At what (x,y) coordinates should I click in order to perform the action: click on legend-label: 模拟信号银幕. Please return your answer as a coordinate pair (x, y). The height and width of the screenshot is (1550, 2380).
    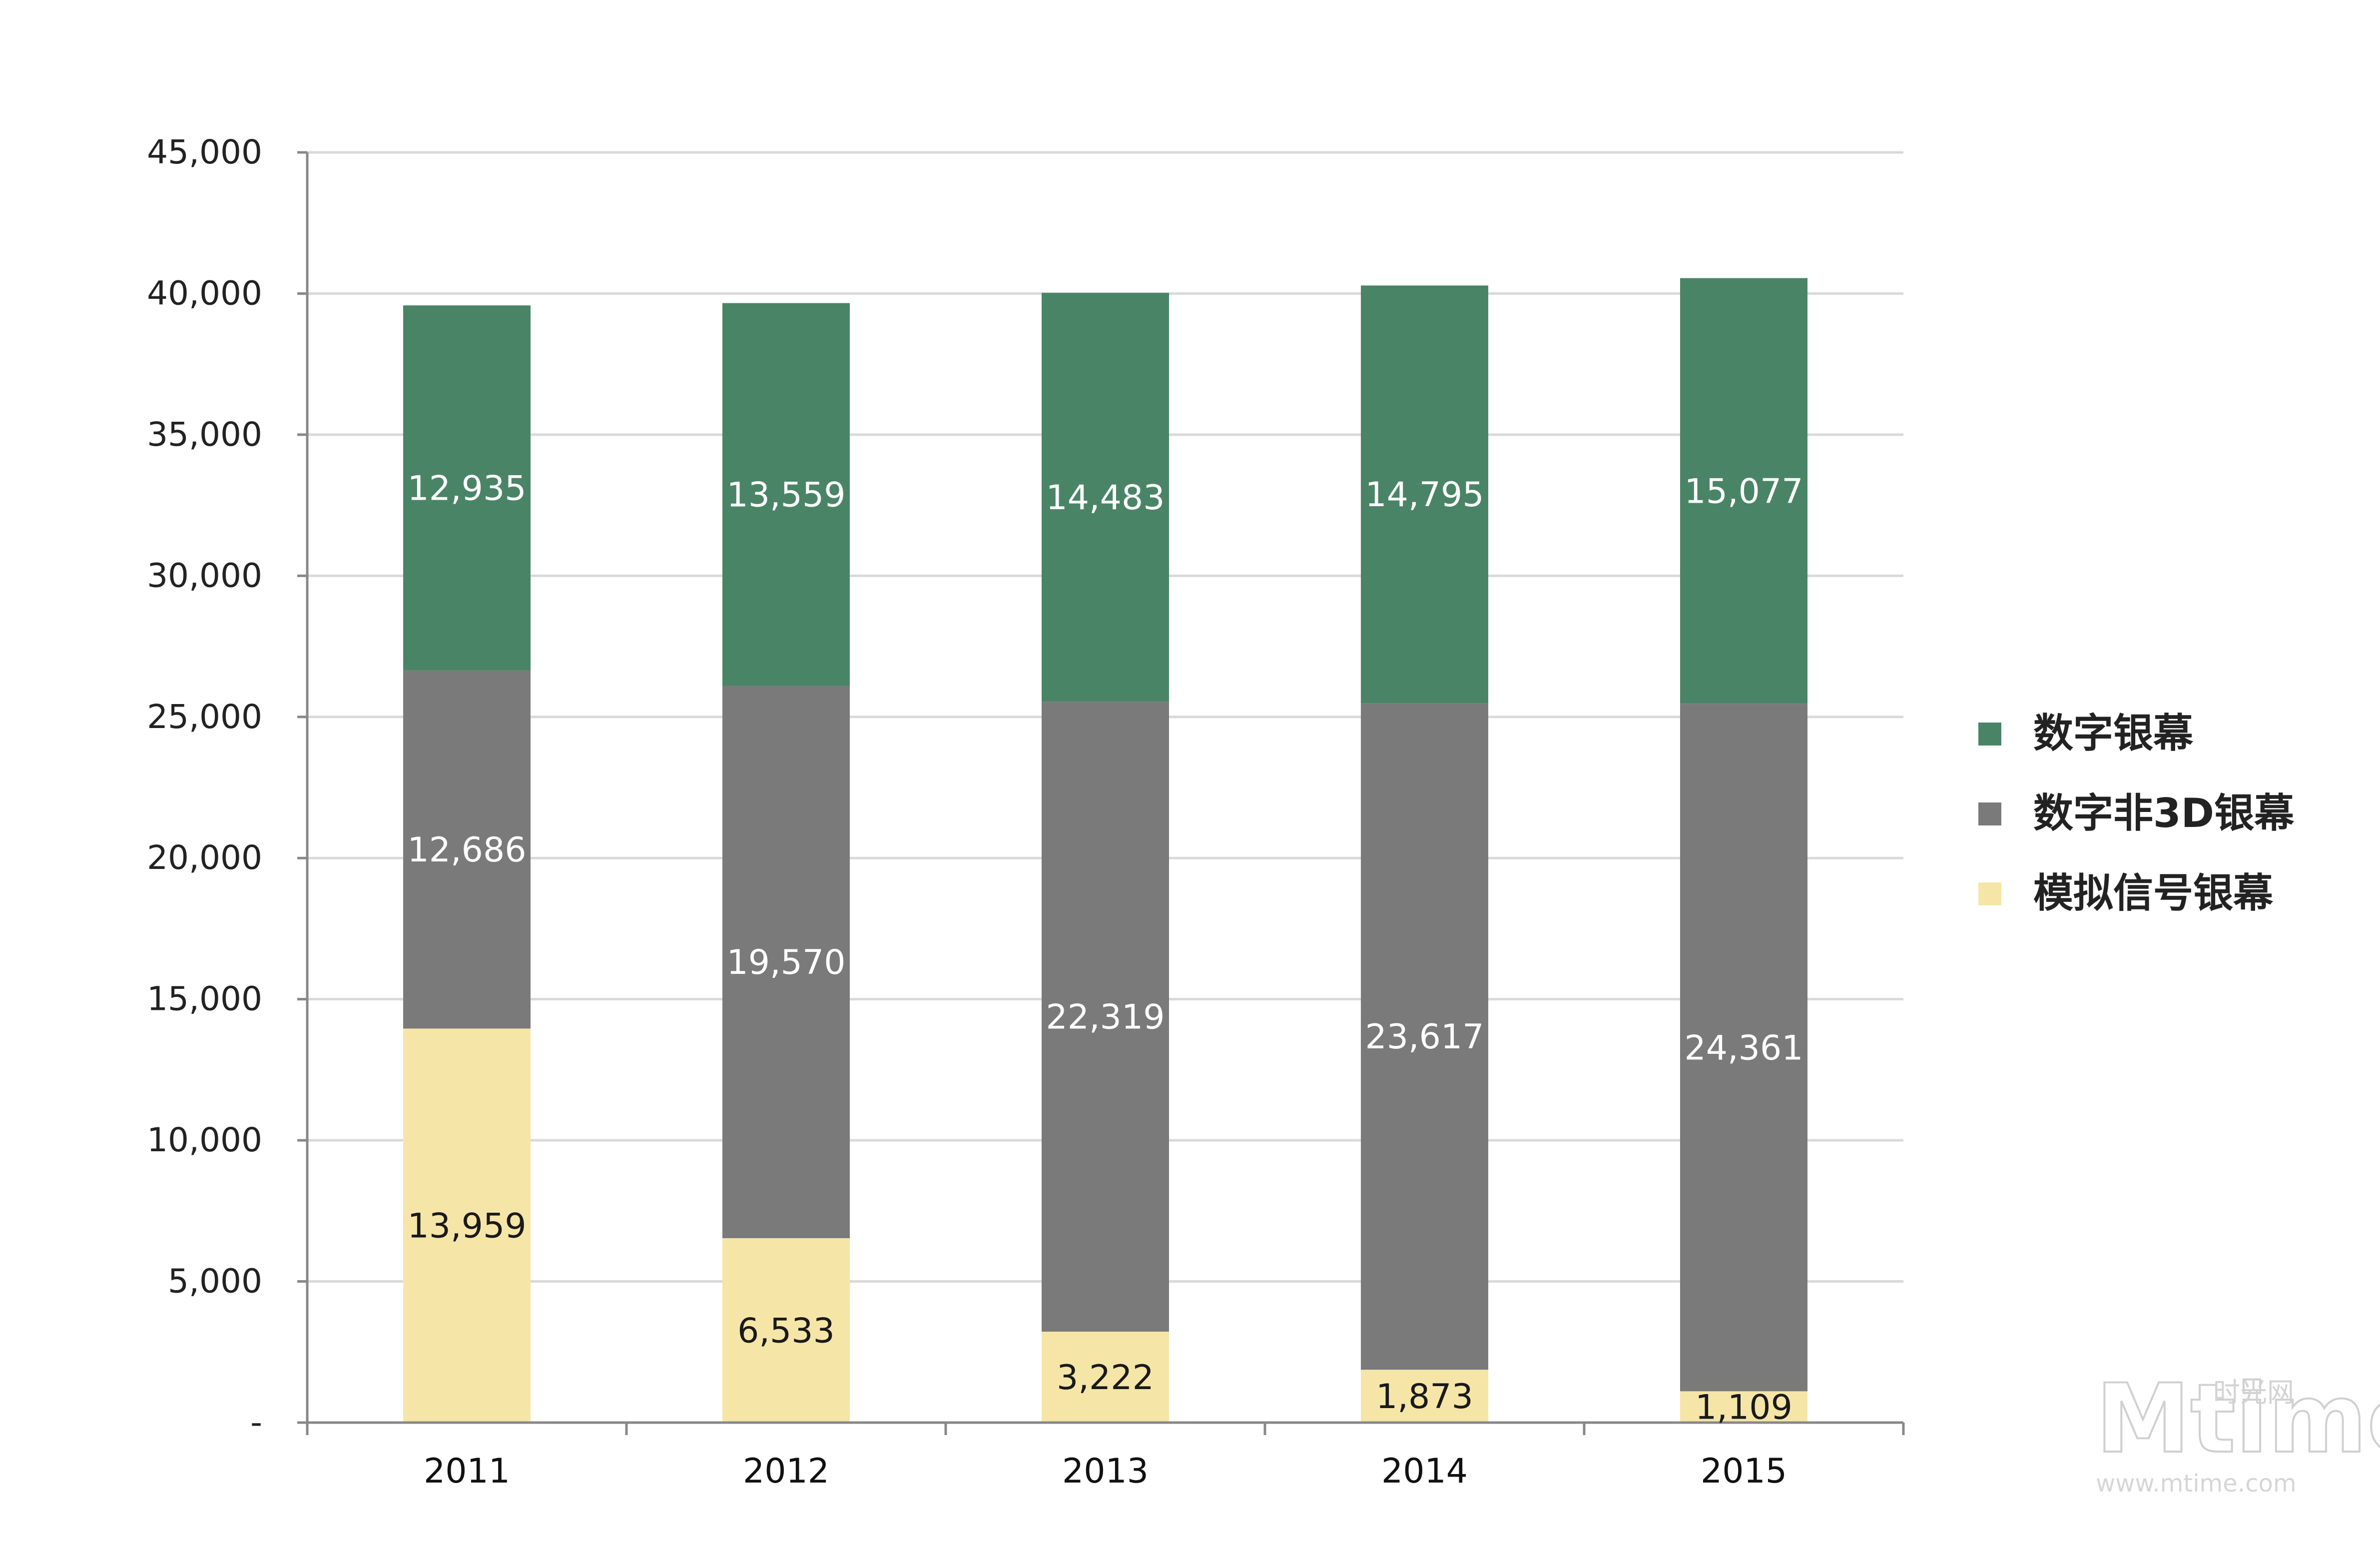
    Looking at the image, I should click on (2153, 893).